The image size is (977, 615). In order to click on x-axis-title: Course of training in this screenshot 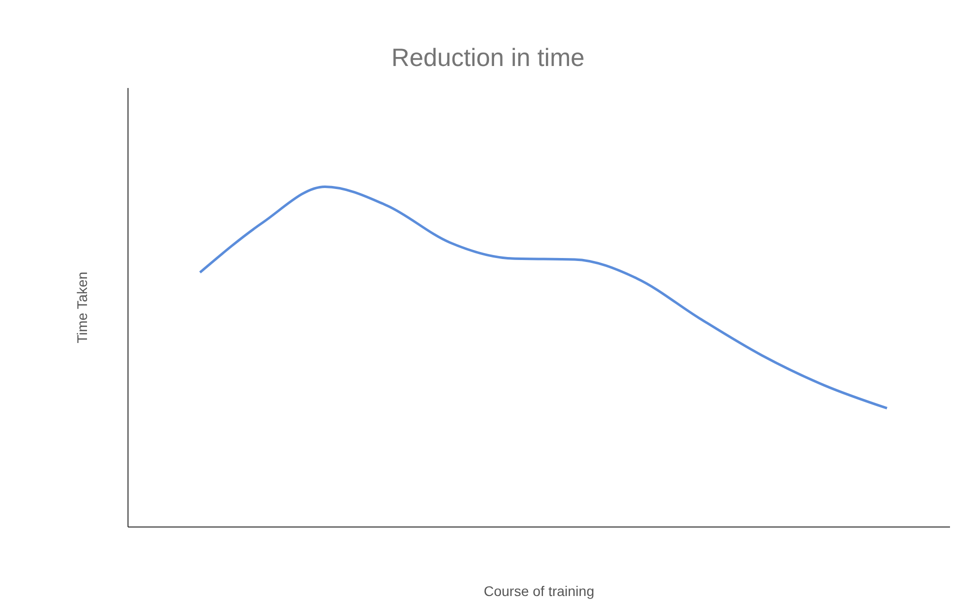, I will do `click(539, 591)`.